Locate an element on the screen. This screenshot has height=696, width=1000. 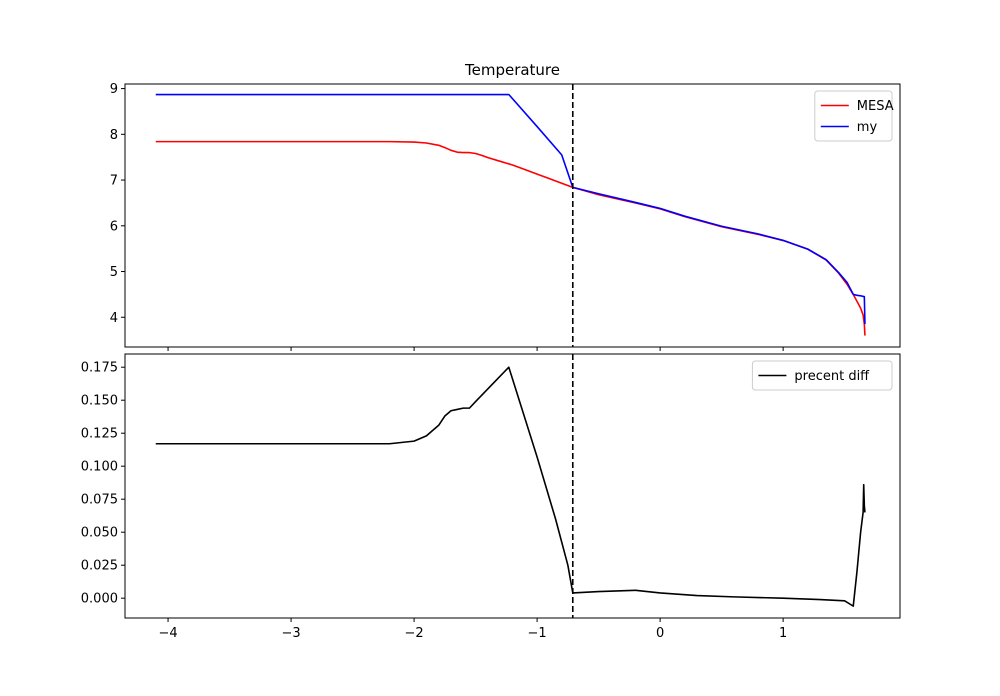
x-tick-label: −2 is located at coordinates (414, 633).